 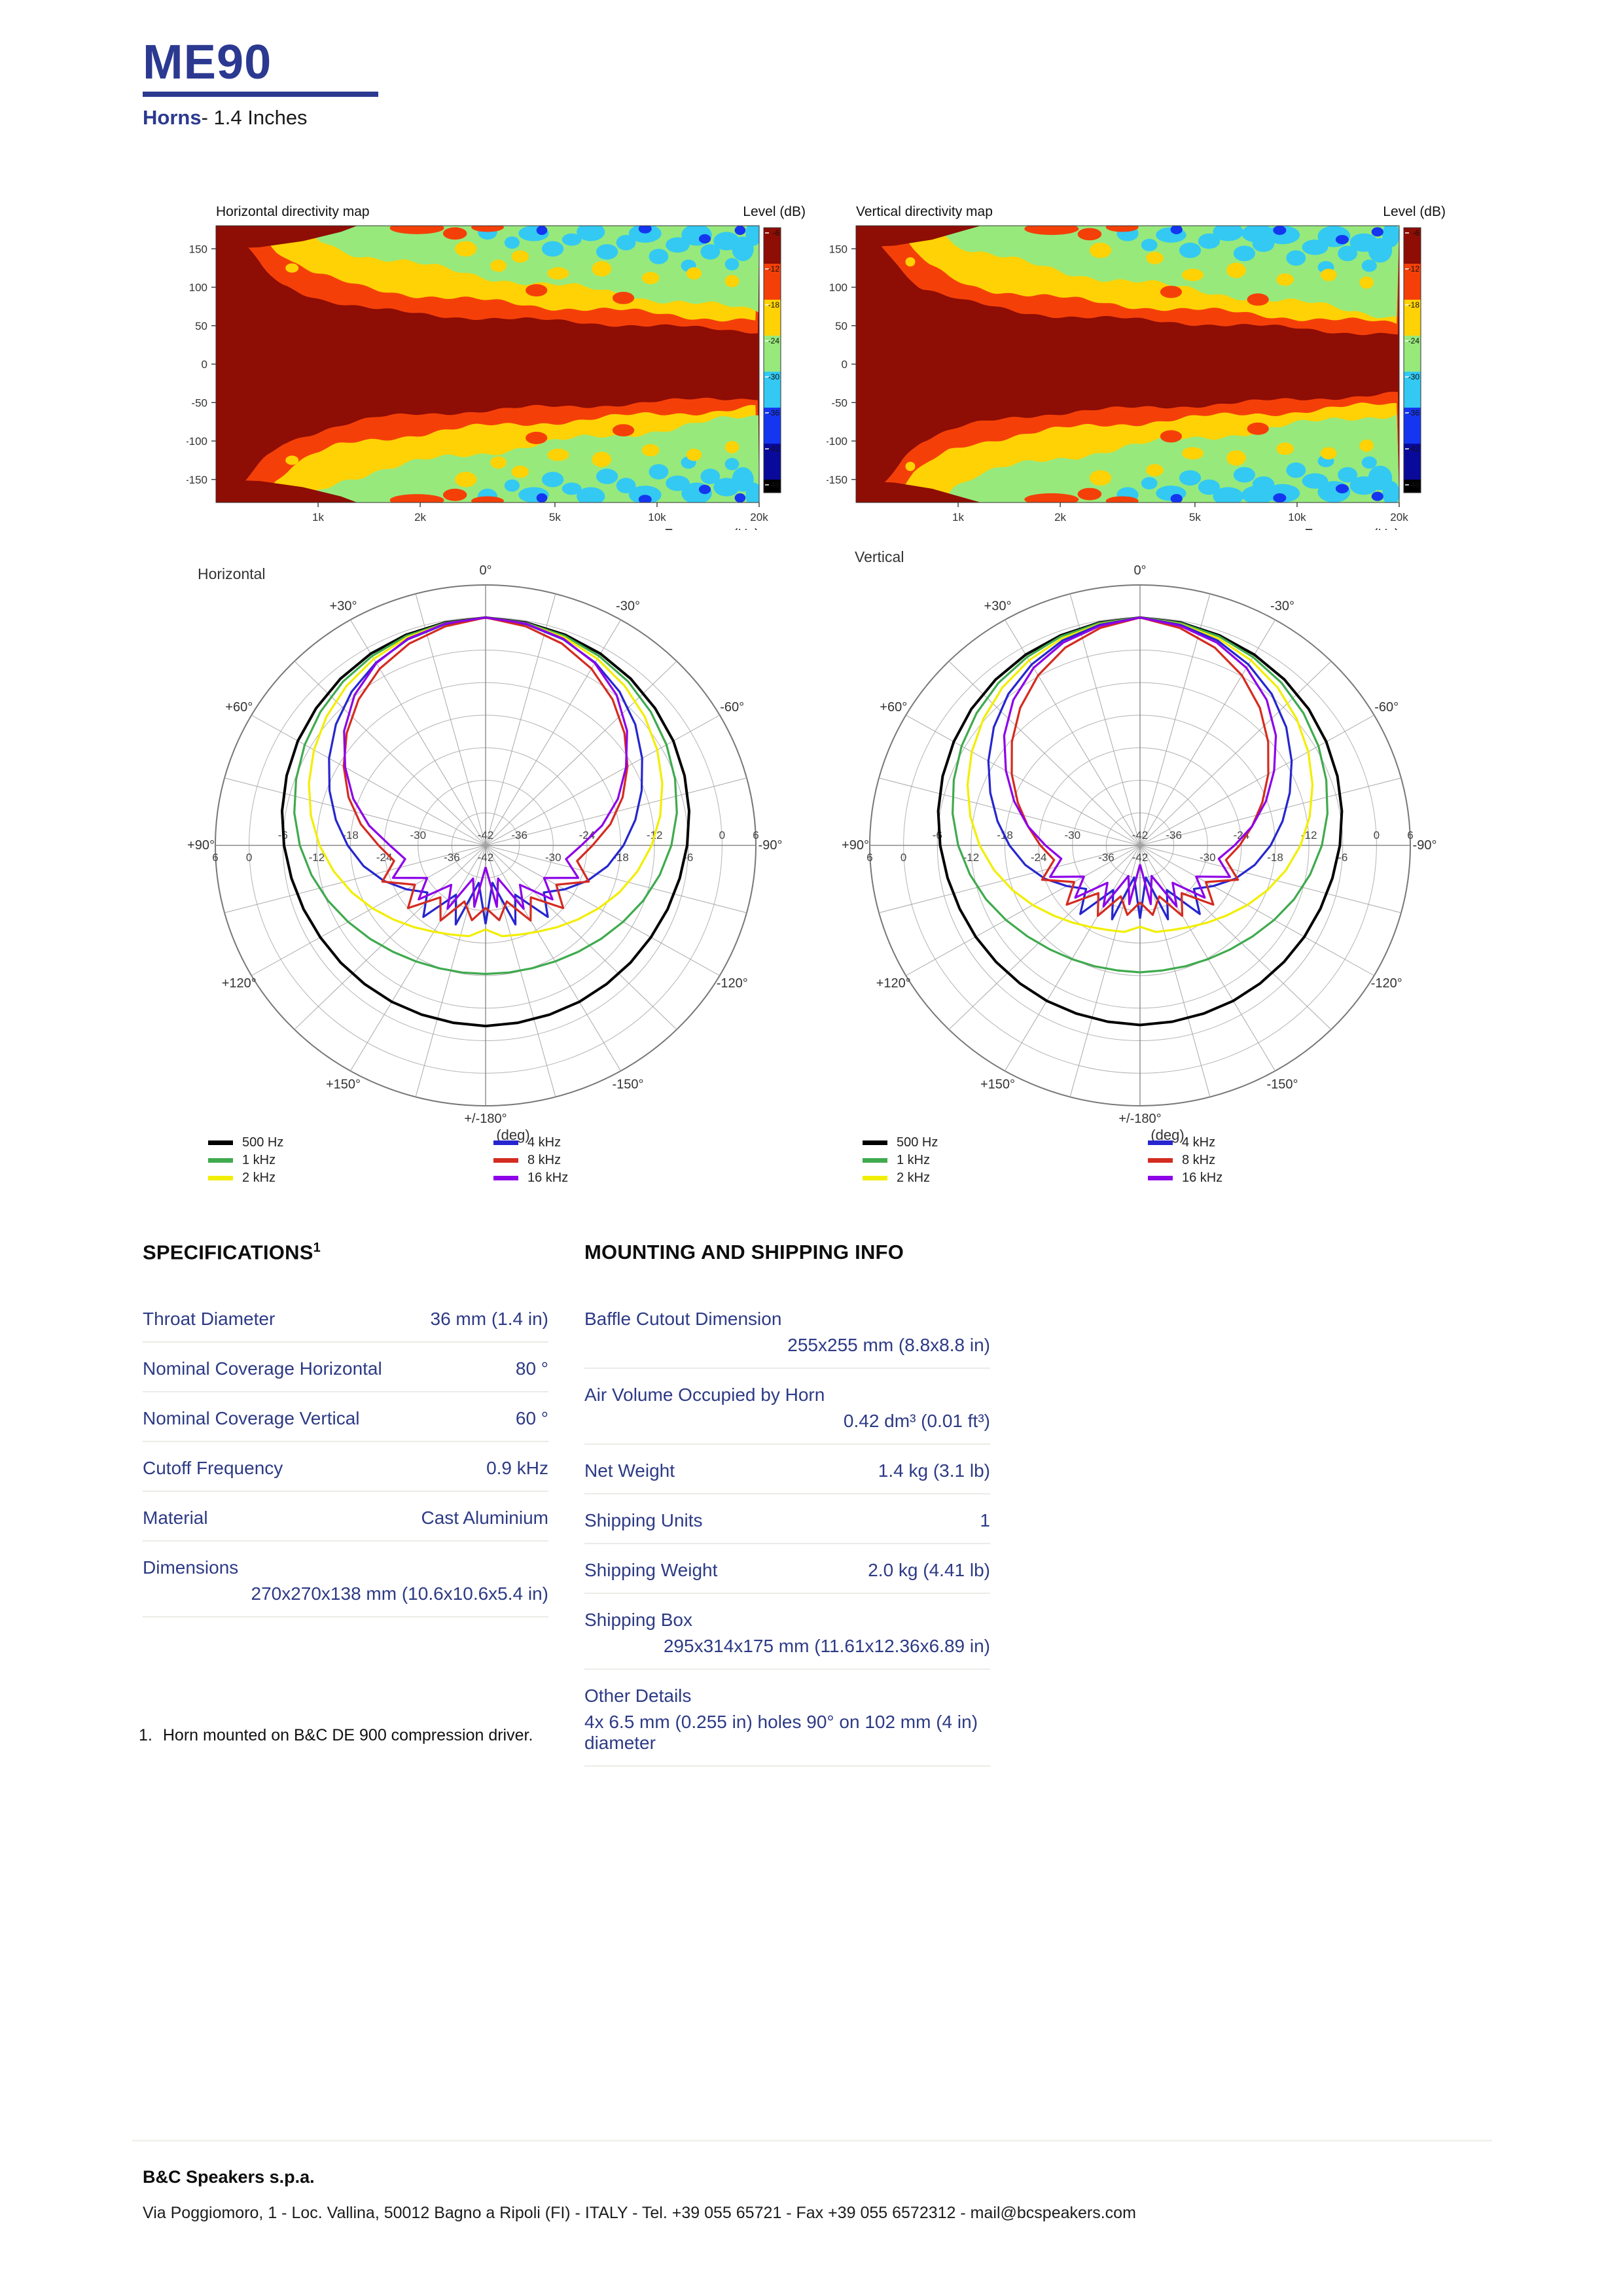 What do you see at coordinates (249, 857) in the screenshot?
I see `svg-text: 0` at bounding box center [249, 857].